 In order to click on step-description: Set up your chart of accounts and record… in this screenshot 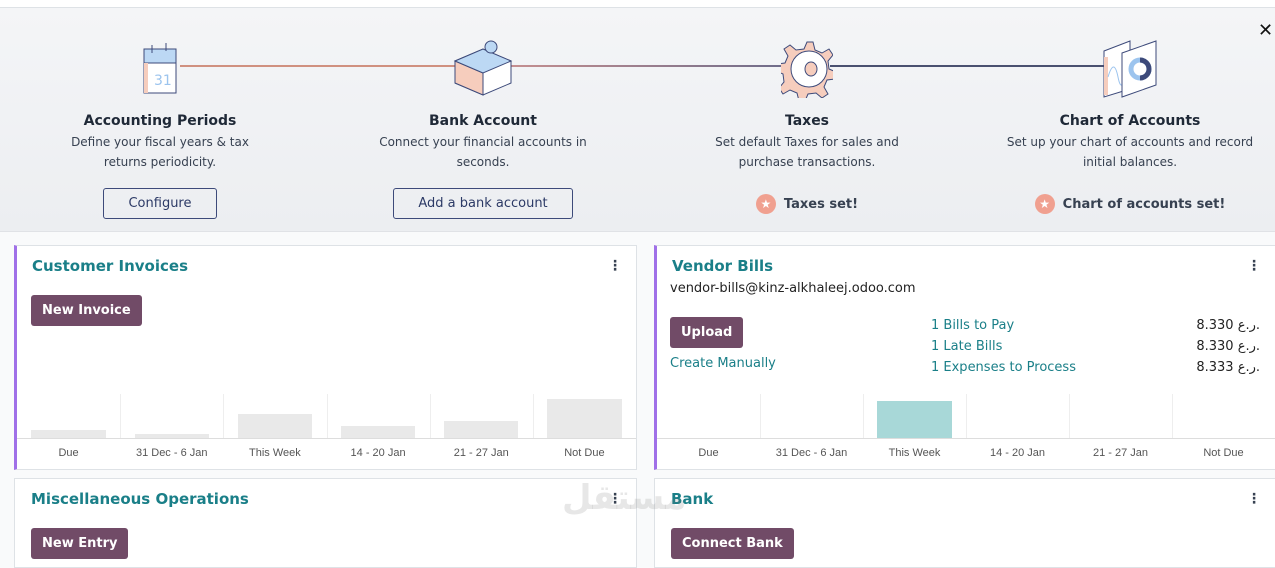, I will do `click(1130, 152)`.